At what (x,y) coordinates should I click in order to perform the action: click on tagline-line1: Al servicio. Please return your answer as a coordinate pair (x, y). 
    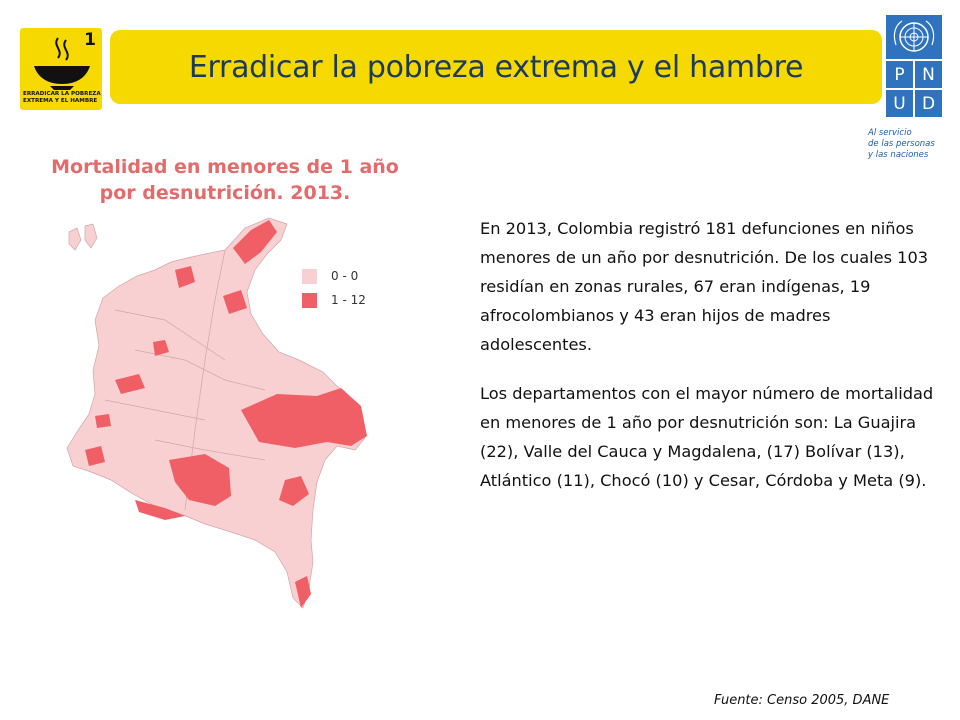
    Looking at the image, I should click on (890, 133).